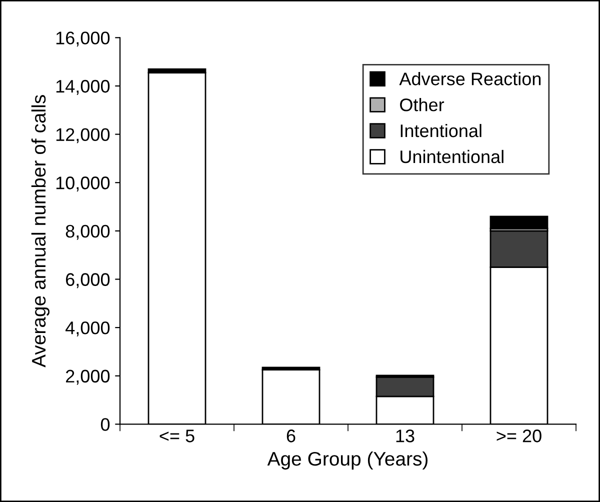 This screenshot has width=600, height=502. I want to click on x-tick-label: >= 20, so click(519, 436).